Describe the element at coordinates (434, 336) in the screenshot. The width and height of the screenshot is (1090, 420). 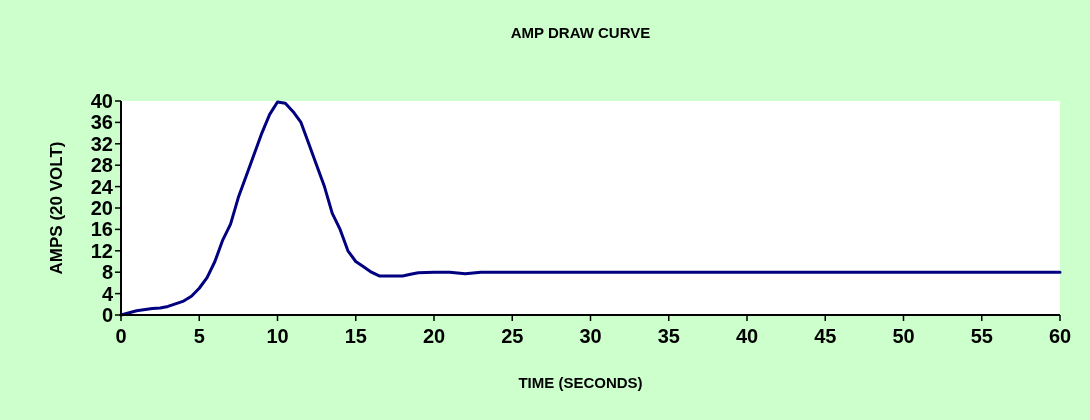
I see `x-tick-label: 20` at that location.